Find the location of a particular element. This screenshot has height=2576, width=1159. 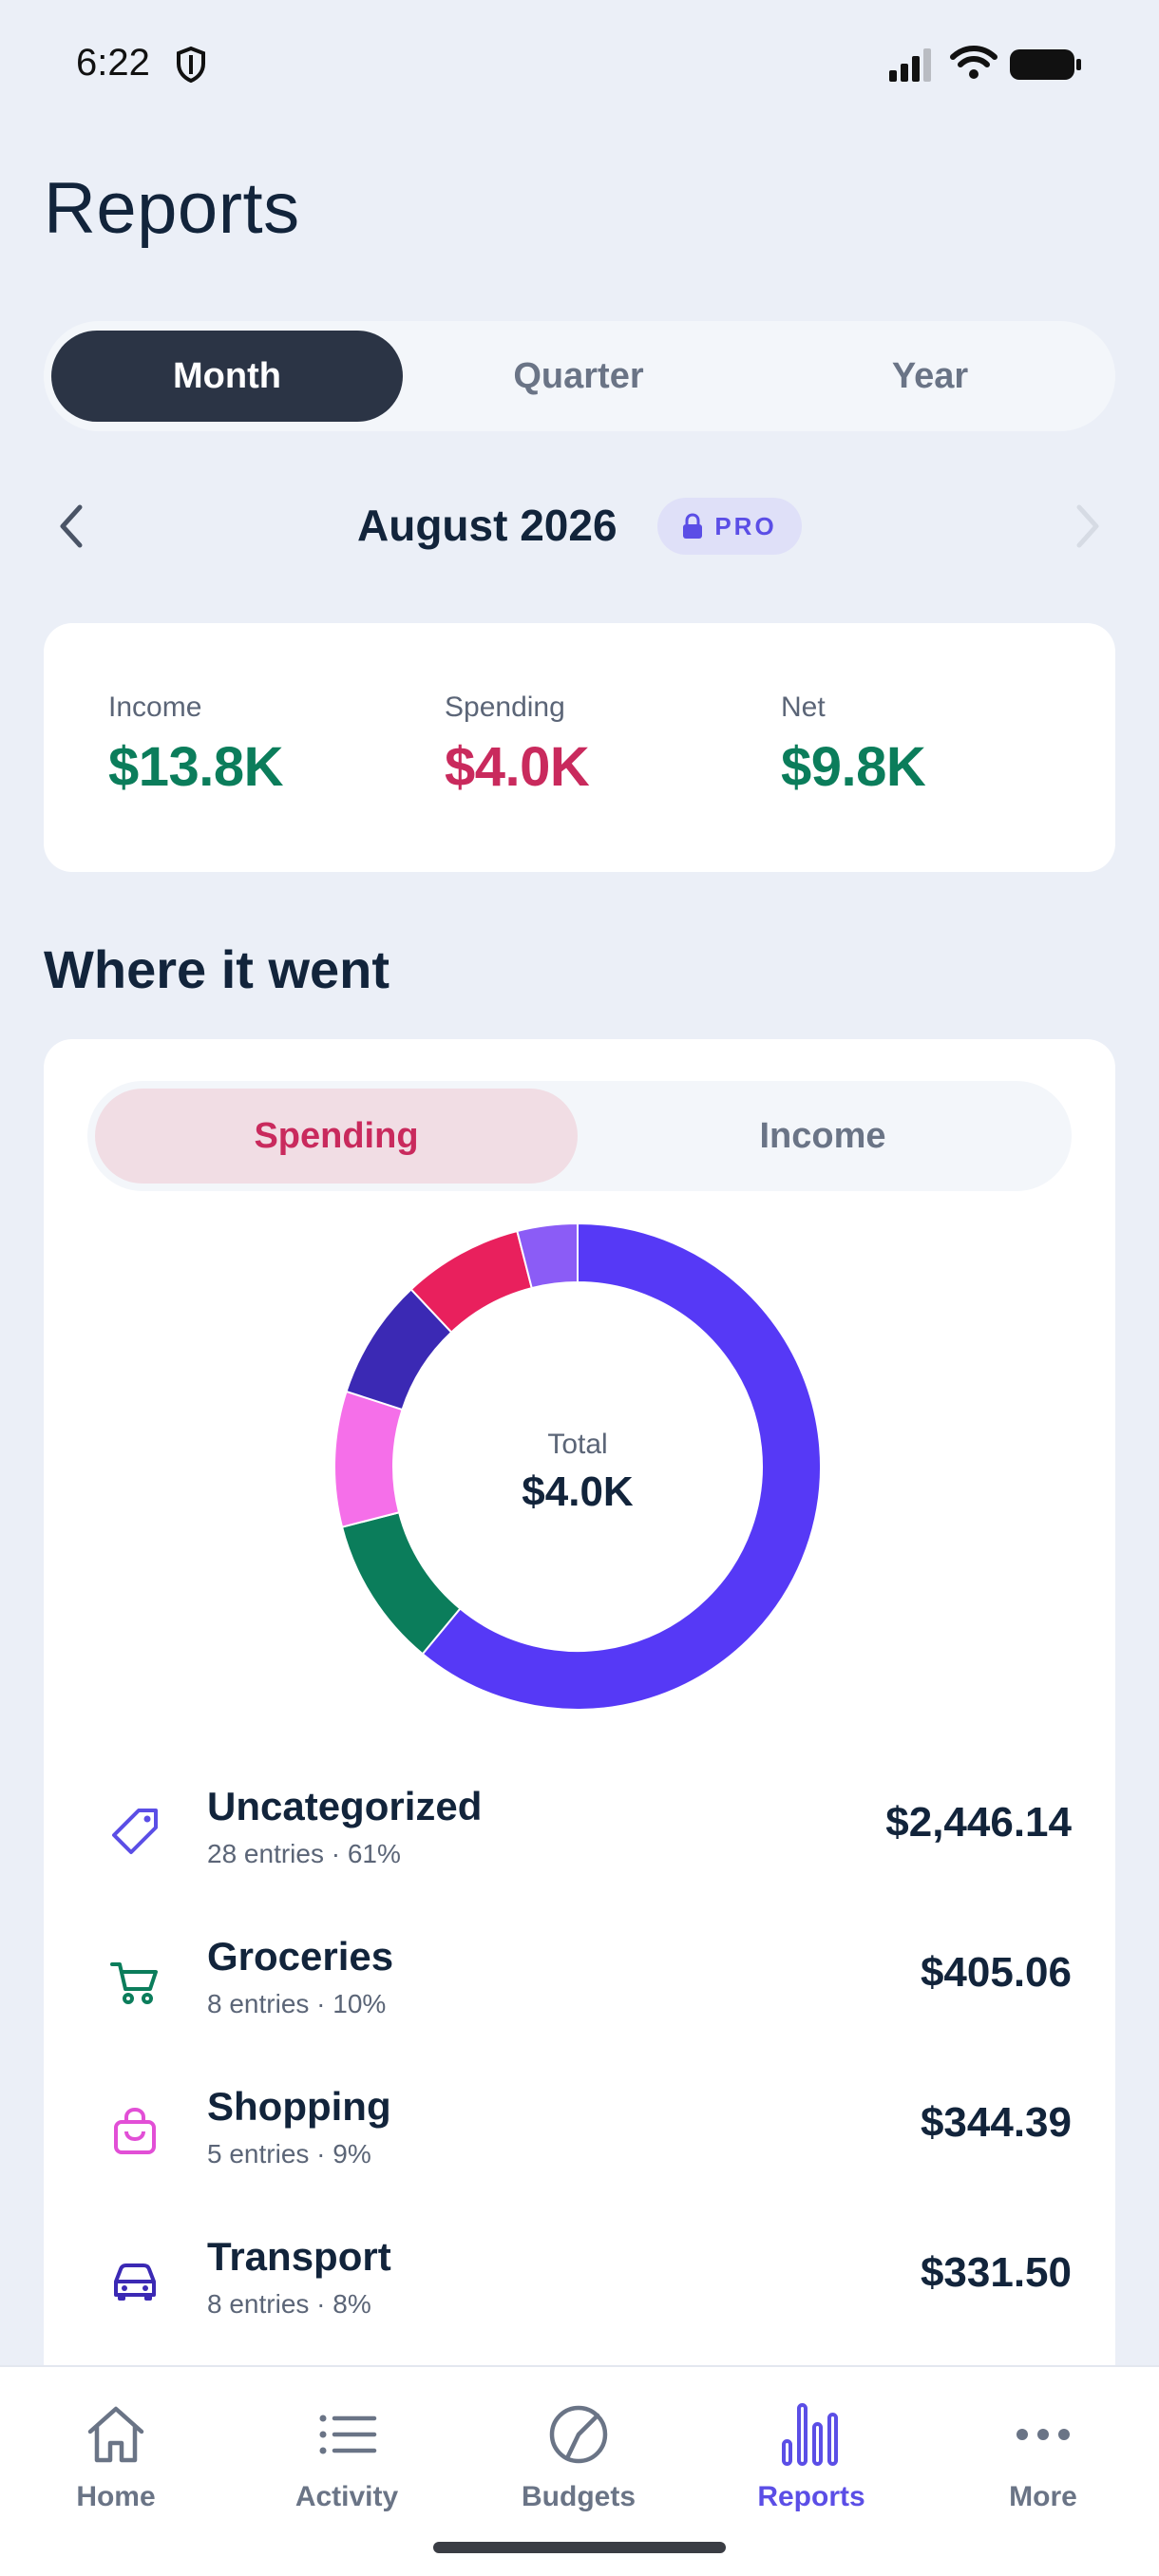

category-row-transport: Transport 8 entries · 8% $331.50 is located at coordinates (579, 2283).